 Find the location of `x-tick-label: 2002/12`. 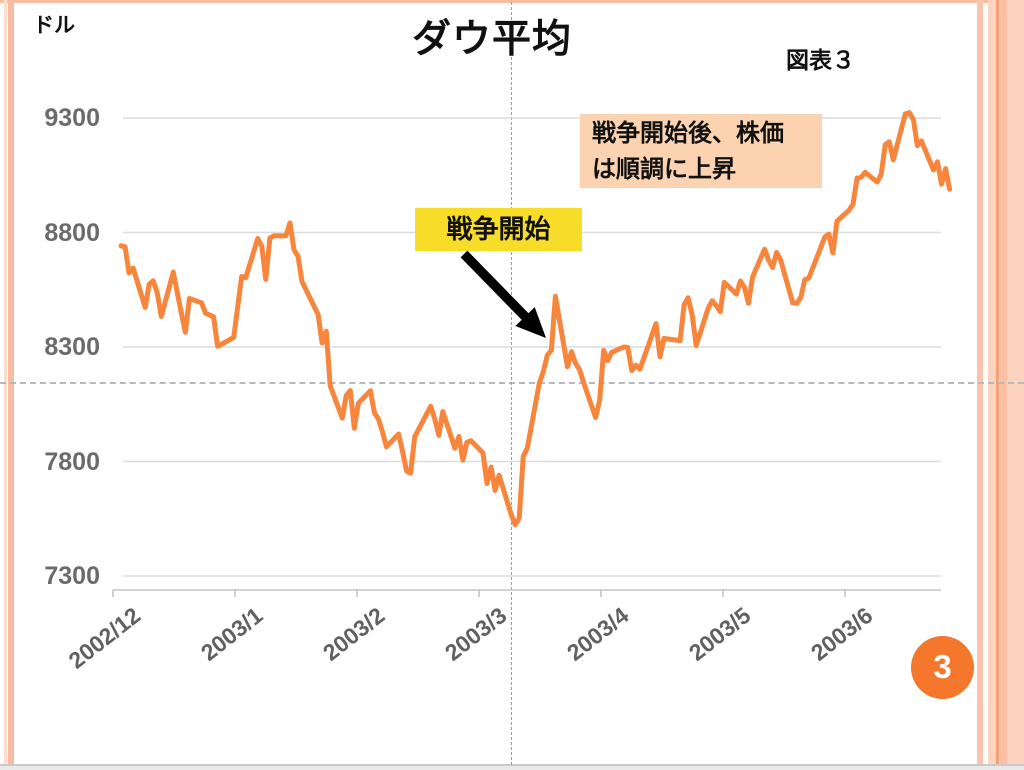

x-tick-label: 2002/12 is located at coordinates (104, 638).